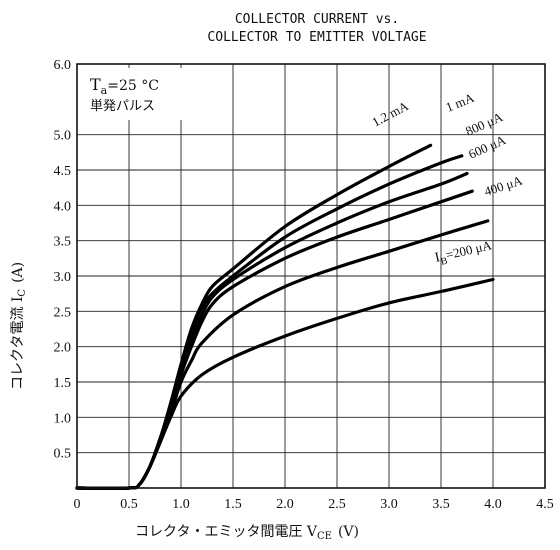 The width and height of the screenshot is (560, 550). I want to click on chart-title: COLLECTOR CURRENT vs., so click(317, 19).